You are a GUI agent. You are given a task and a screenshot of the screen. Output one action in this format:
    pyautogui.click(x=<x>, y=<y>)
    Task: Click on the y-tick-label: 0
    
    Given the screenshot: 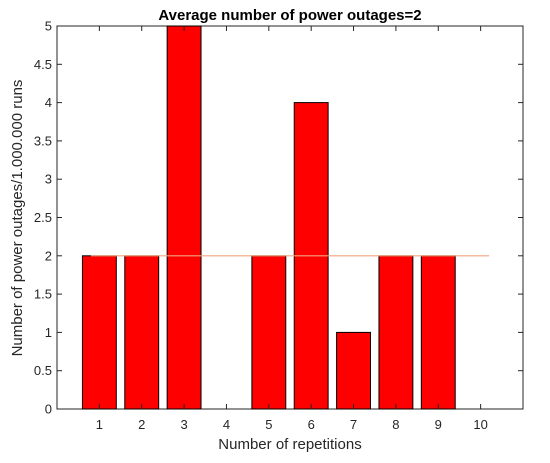 What is the action you would take?
    pyautogui.click(x=48, y=409)
    